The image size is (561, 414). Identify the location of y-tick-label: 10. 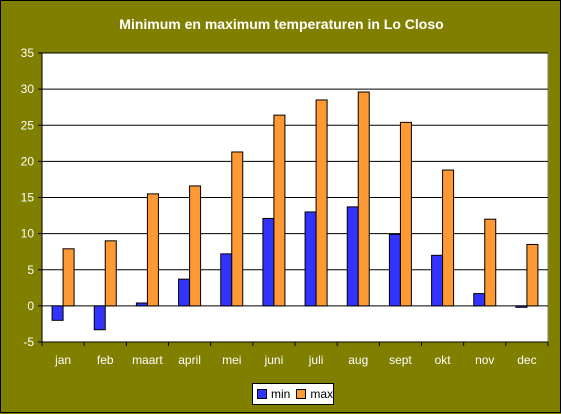
(28, 234).